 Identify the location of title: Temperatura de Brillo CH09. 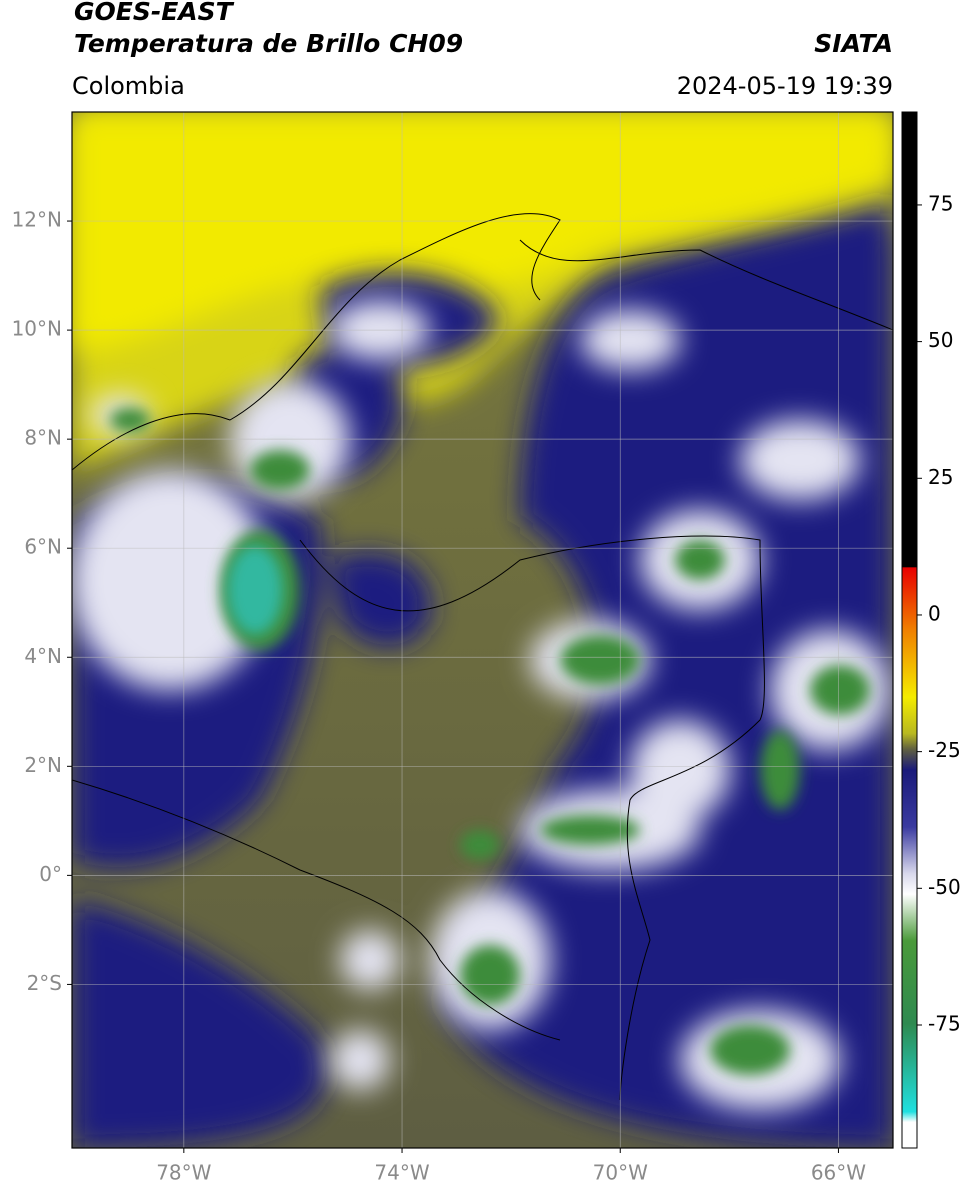
(268, 43).